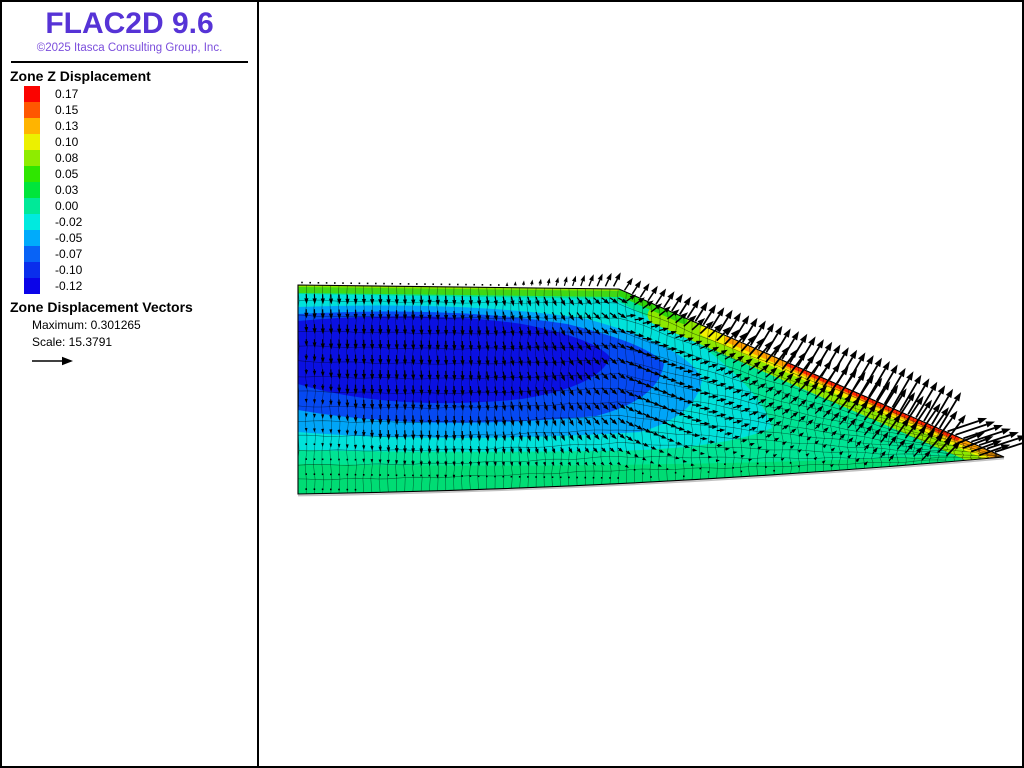 This screenshot has height=768, width=1024. What do you see at coordinates (67, 158) in the screenshot?
I see `legend-value: 0.08` at bounding box center [67, 158].